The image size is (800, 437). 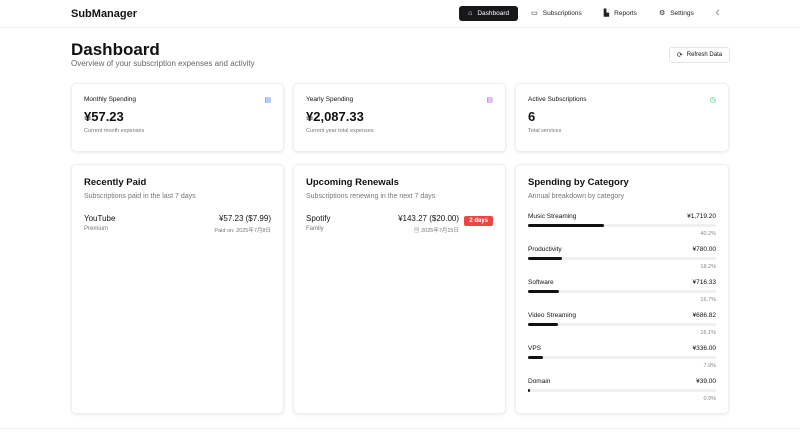 What do you see at coordinates (110, 99) in the screenshot?
I see `stat-label: Monthly Spending` at bounding box center [110, 99].